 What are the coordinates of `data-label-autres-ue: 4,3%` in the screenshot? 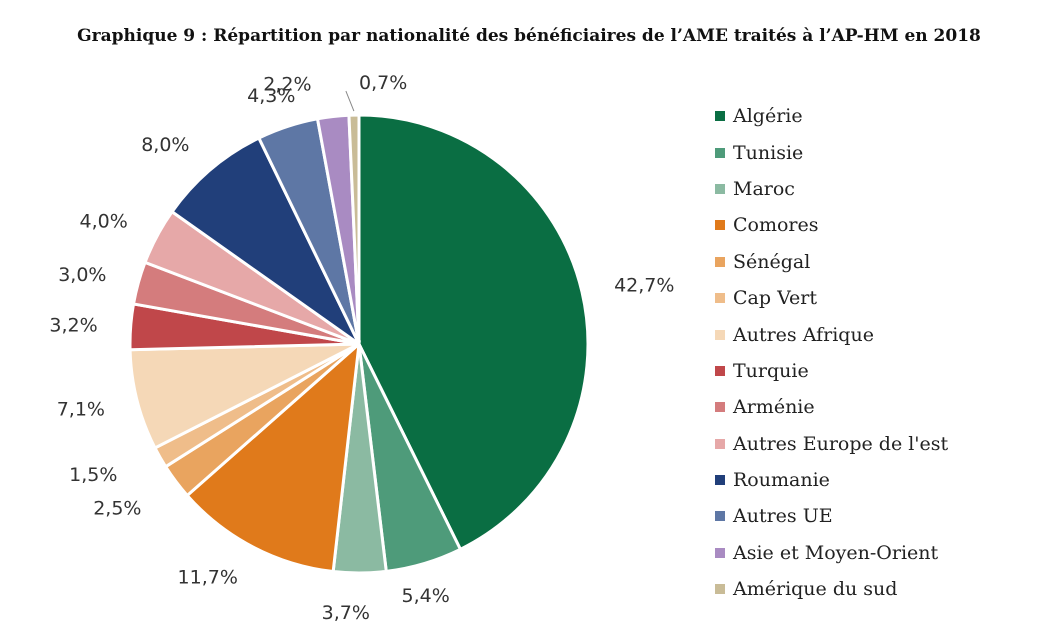 It's located at (271, 96).